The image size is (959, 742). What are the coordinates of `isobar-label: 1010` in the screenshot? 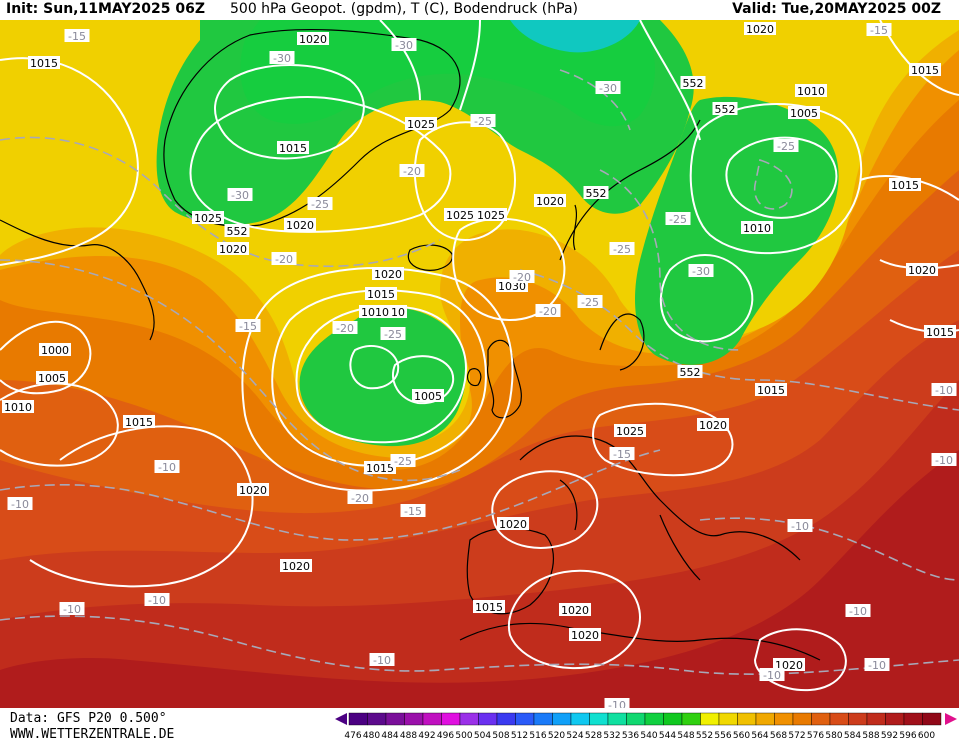 It's located at (375, 312).